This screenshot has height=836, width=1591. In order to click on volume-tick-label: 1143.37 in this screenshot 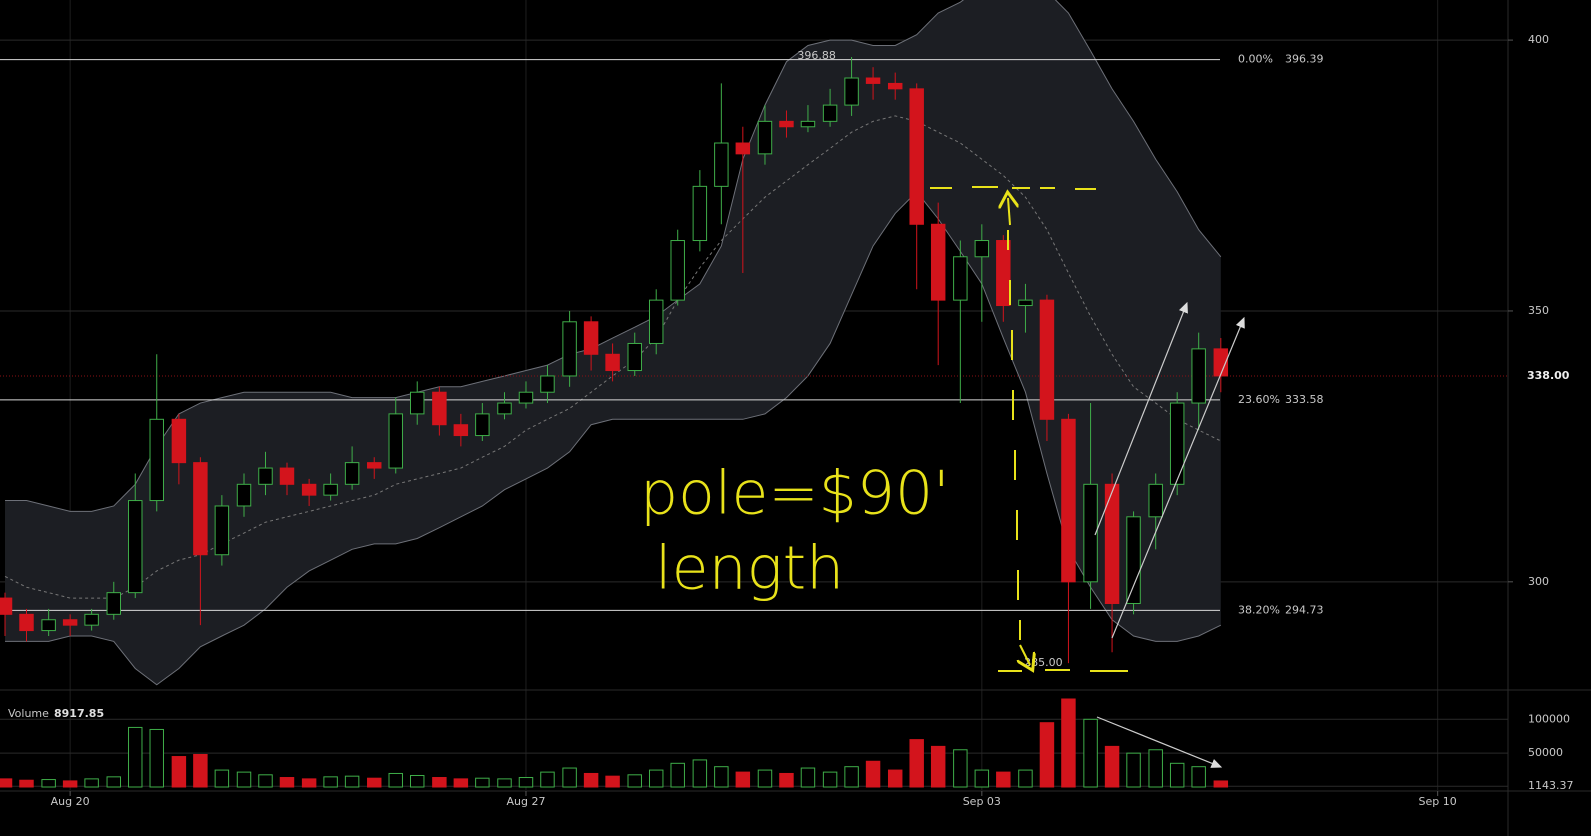, I will do `click(1551, 785)`.